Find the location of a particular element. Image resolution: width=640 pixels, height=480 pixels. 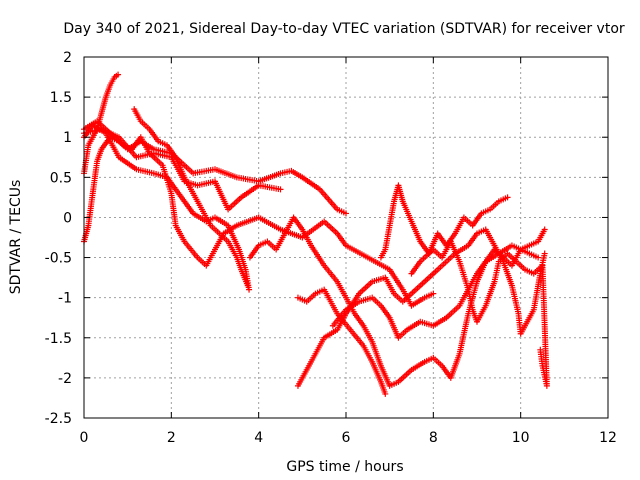

y-tick-label: -1 is located at coordinates (65, 299).